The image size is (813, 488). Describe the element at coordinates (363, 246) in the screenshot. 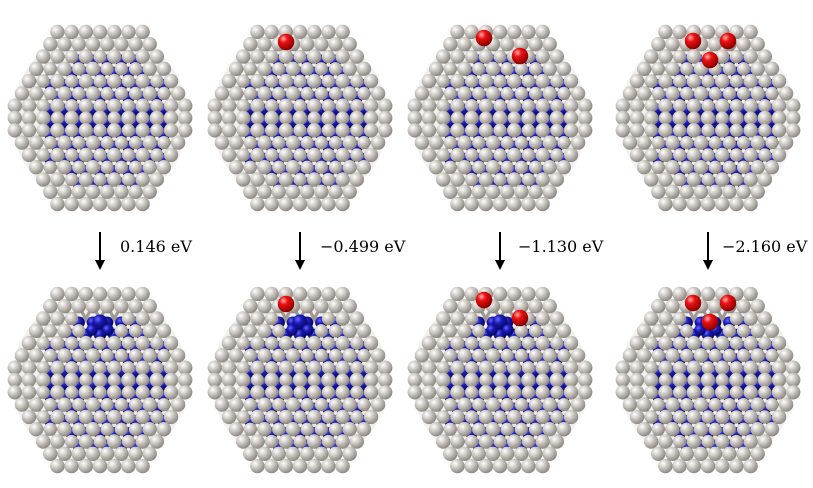

I see `energy-label-2: −0.499 eV` at that location.